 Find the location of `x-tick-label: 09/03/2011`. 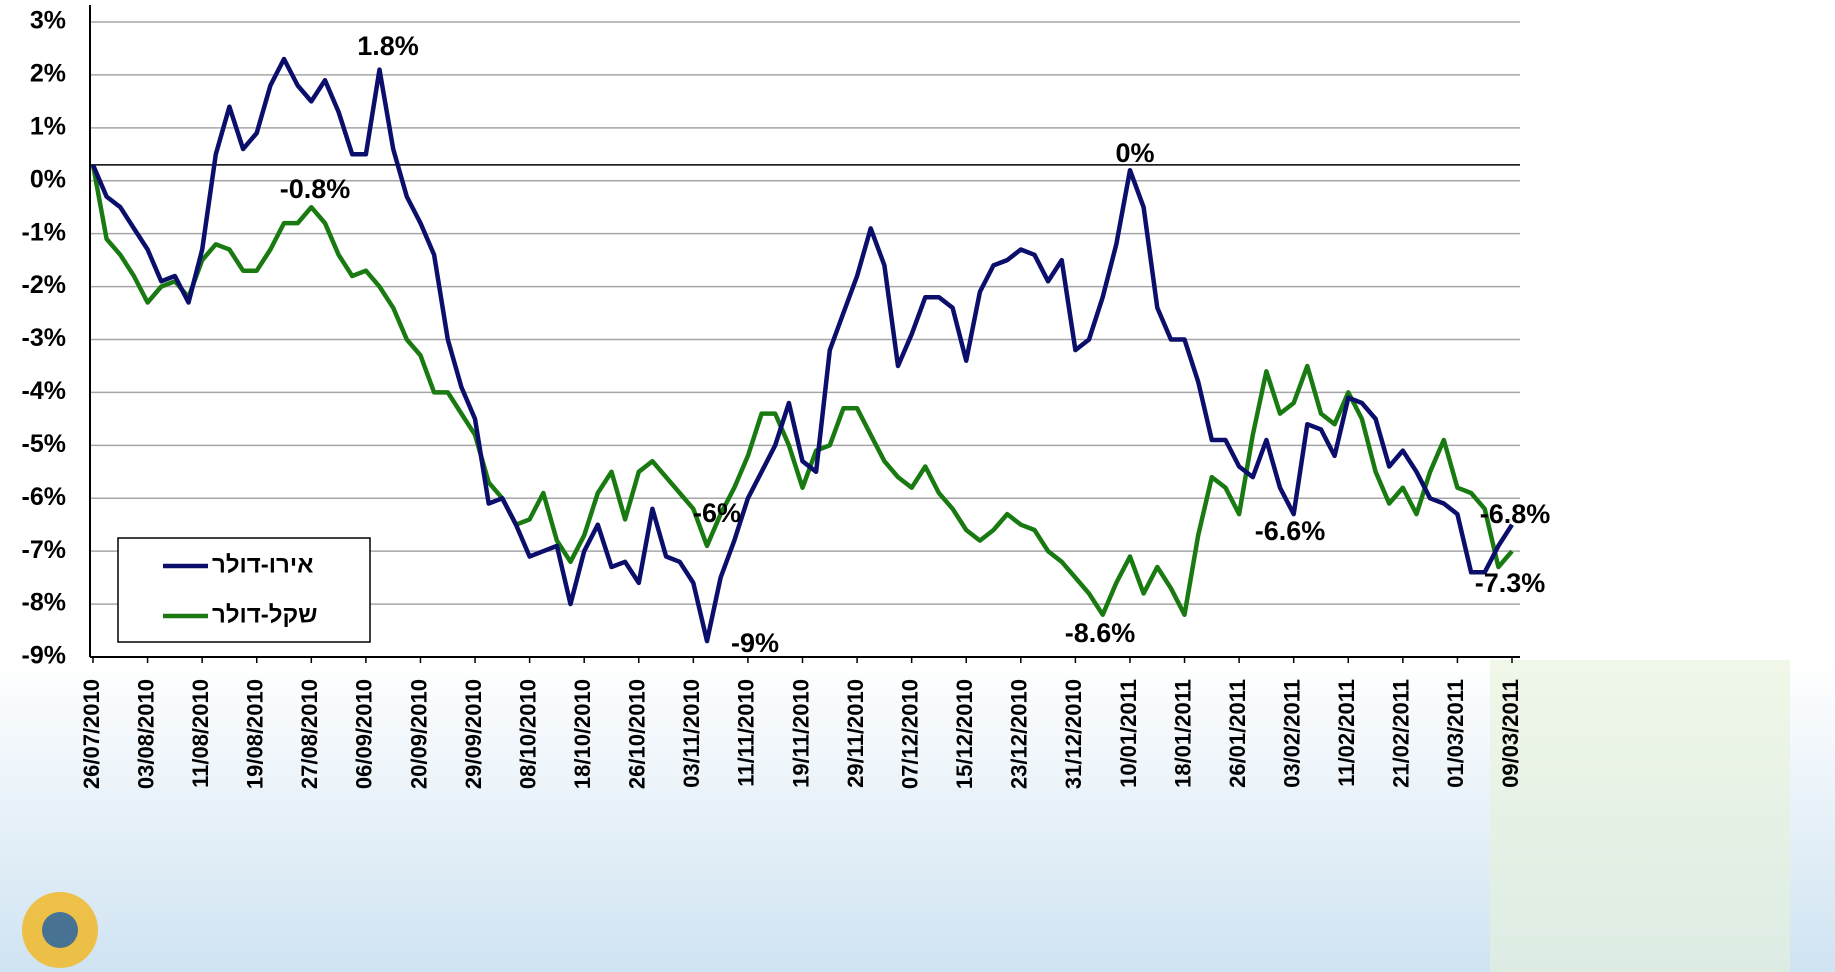

x-tick-label: 09/03/2011 is located at coordinates (1510, 733).